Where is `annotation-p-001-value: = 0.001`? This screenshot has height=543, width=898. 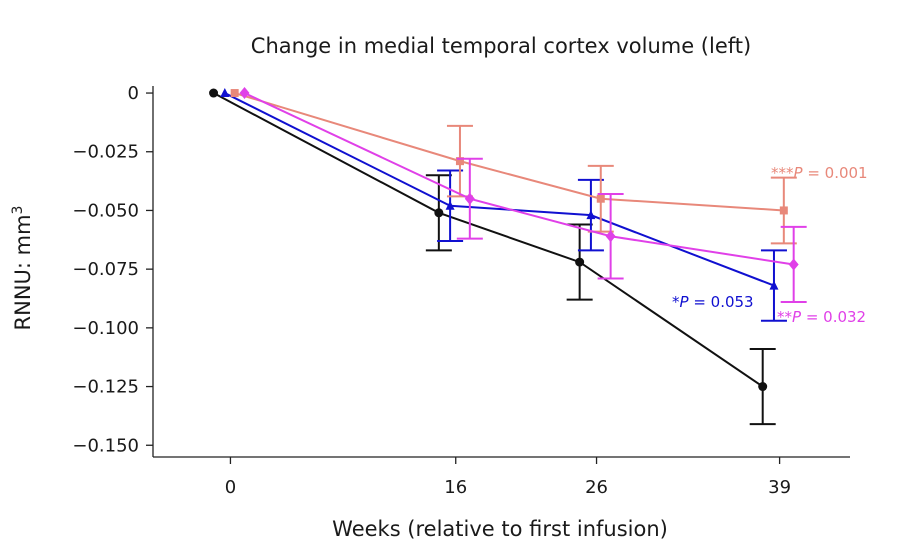 annotation-p-001-value: = 0.001 is located at coordinates (835, 173).